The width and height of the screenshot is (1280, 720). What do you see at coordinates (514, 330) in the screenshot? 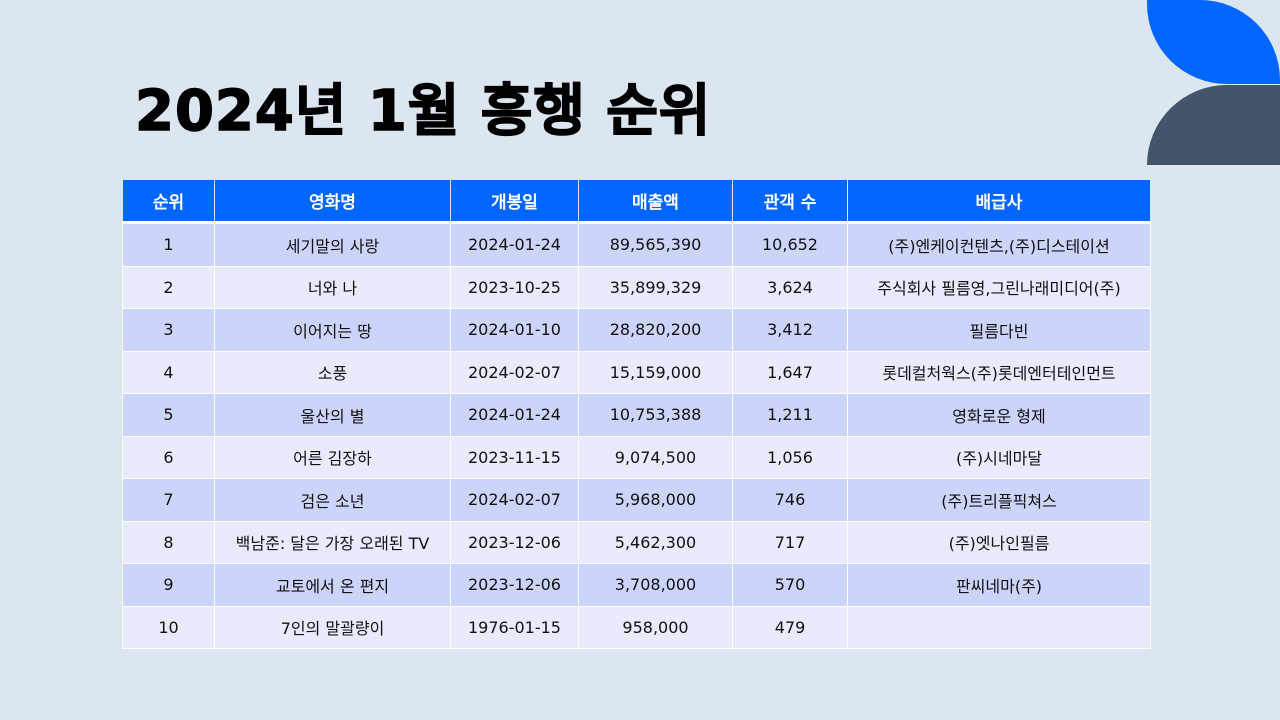
I see `release-date-cell: 2024-01-10` at bounding box center [514, 330].